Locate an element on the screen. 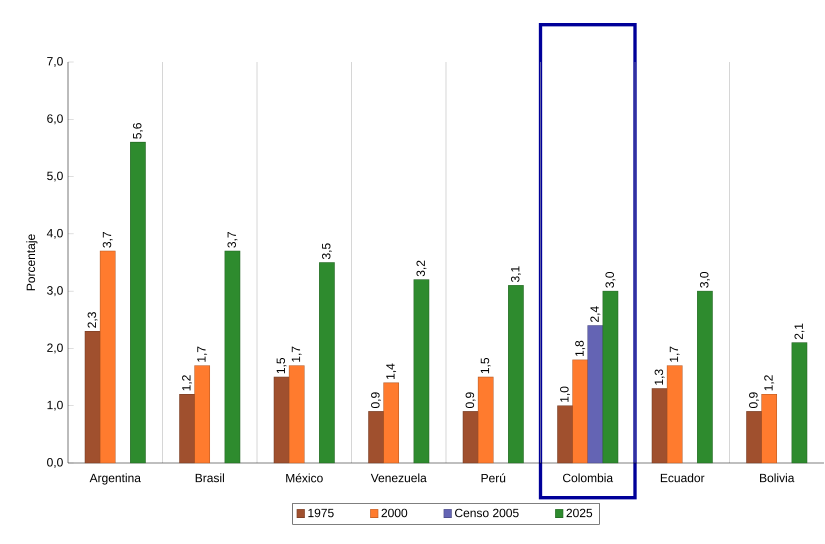  y-tick-label: 6,0 is located at coordinates (55, 119).